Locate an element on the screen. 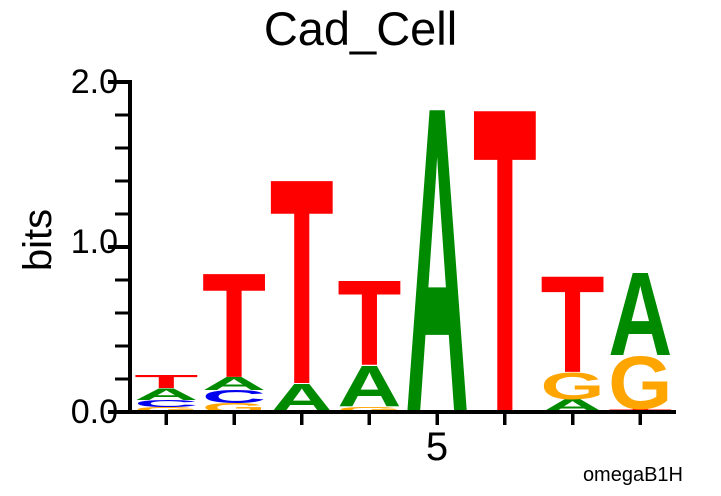  logo-letter-pos4-G: G is located at coordinates (369, 409).